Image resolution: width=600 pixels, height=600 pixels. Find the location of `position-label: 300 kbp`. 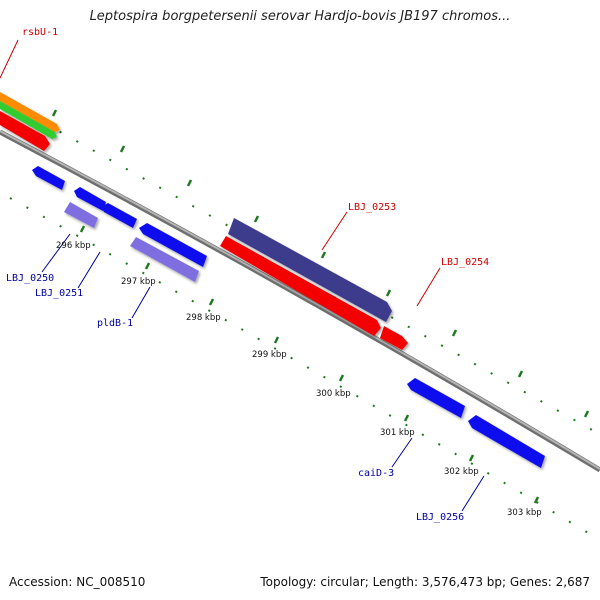

position-label: 300 kbp is located at coordinates (333, 394).